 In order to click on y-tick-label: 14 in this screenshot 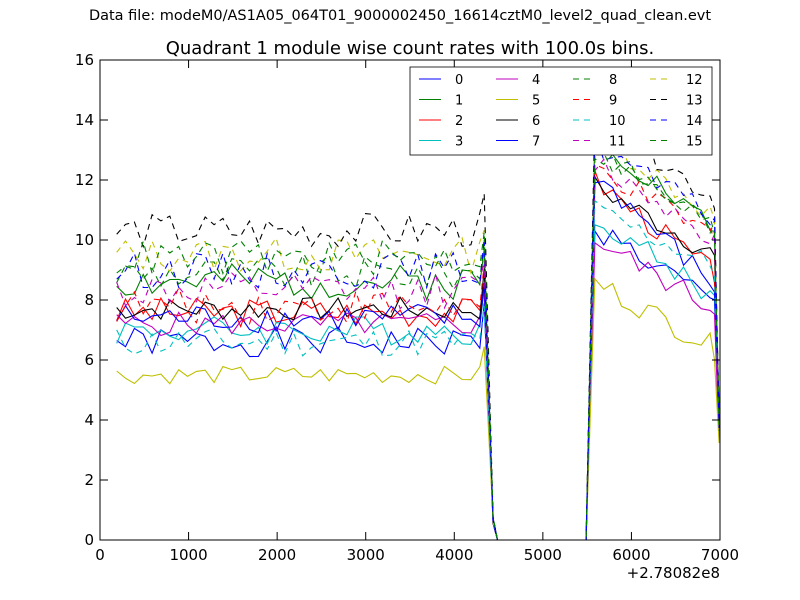, I will do `click(84, 120)`.